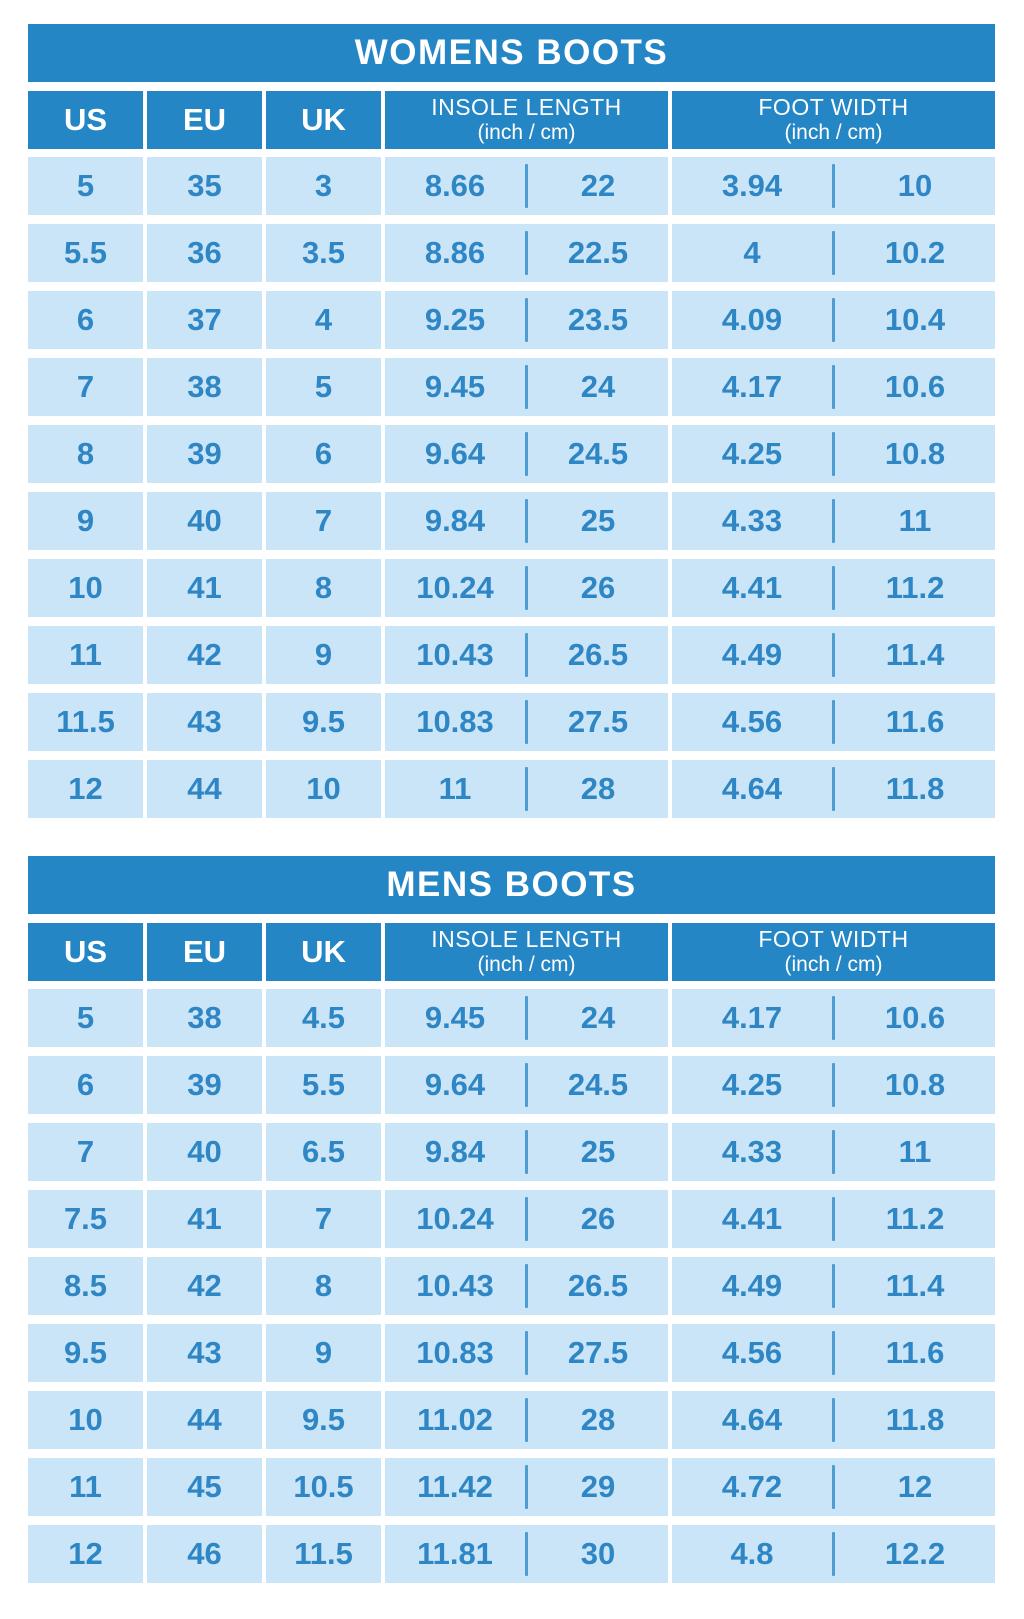 This screenshot has width=1024, height=1619. Describe the element at coordinates (833, 939) in the screenshot. I see `column-header-label: FOOT WIDTH` at that location.